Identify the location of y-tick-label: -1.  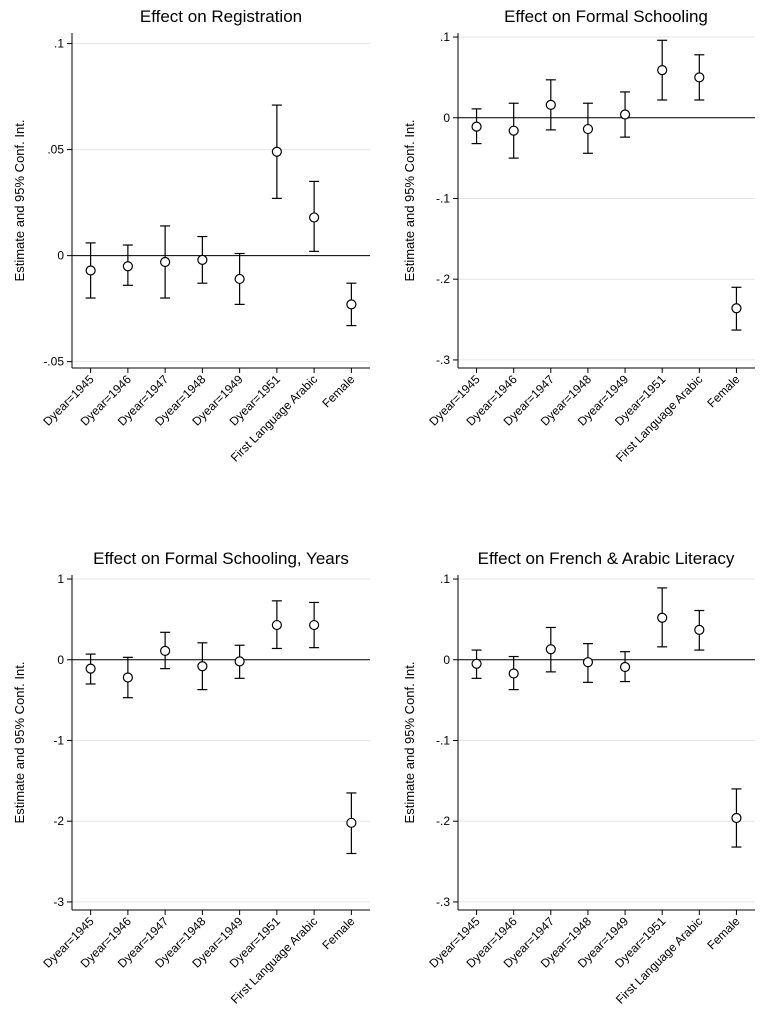
(58, 740).